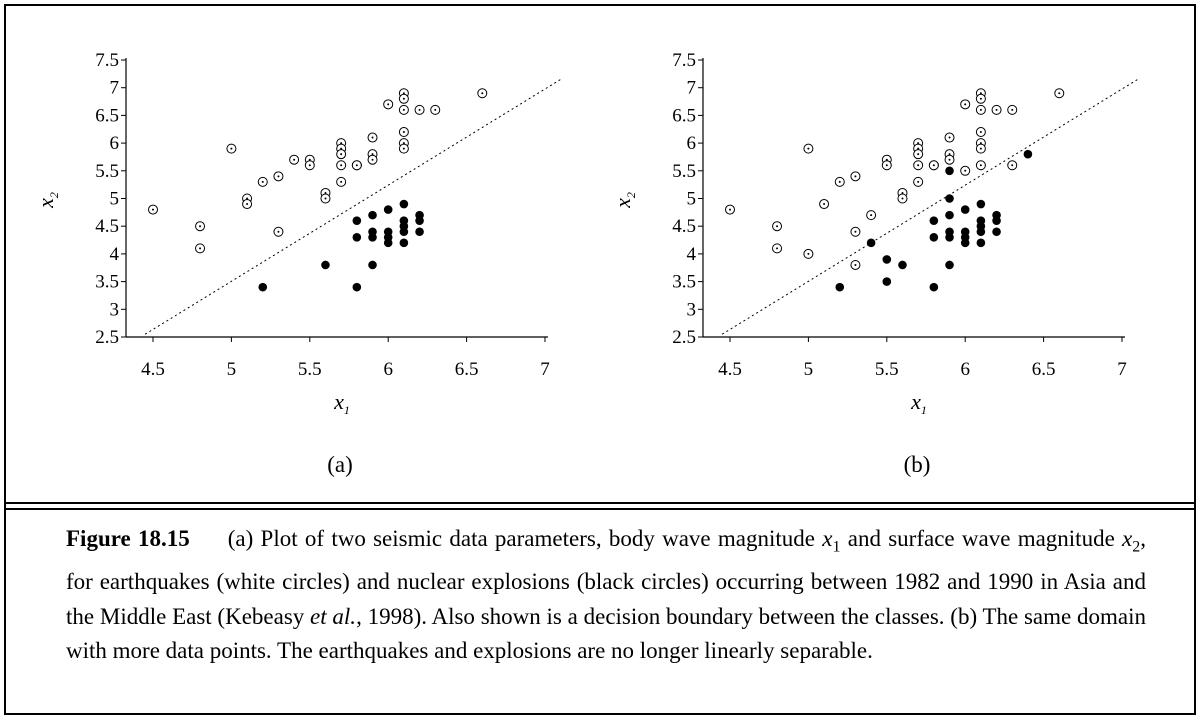 The image size is (1204, 721). What do you see at coordinates (107, 226) in the screenshot?
I see `plot-a-y-tick-label: 4.5` at bounding box center [107, 226].